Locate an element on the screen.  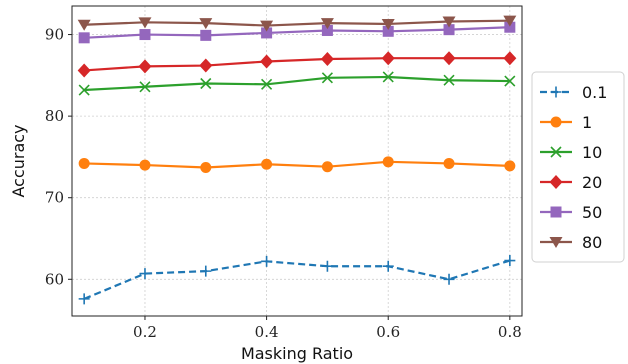
legend-item: 0.1 is located at coordinates (573, 92).